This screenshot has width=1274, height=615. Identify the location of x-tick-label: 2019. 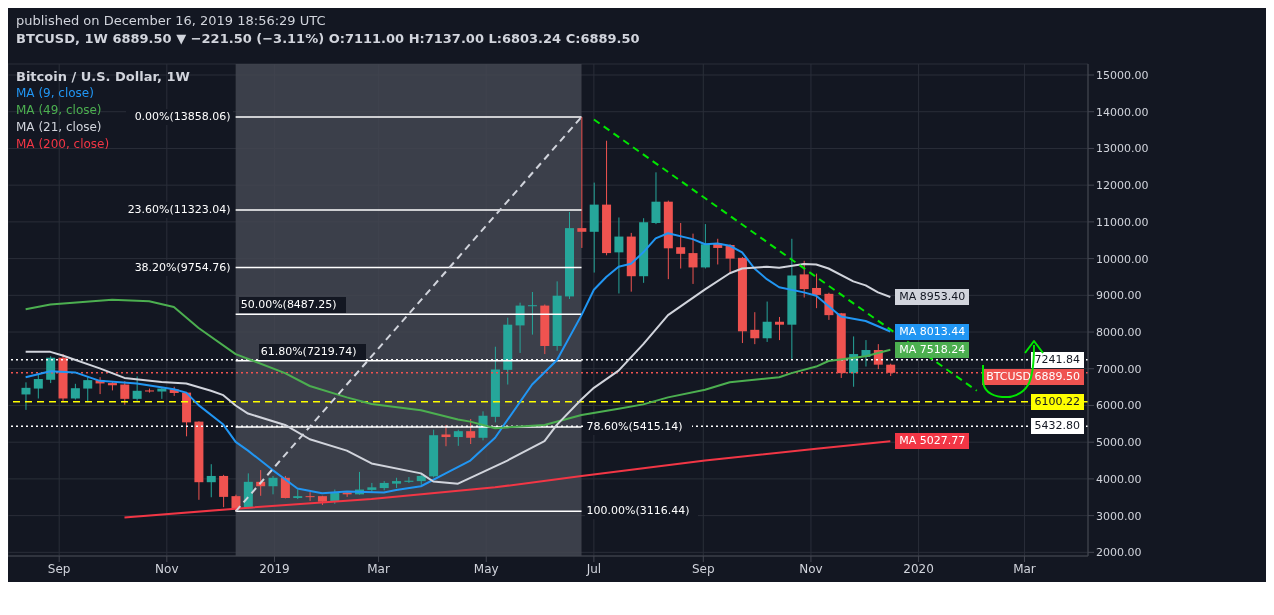
(274, 568).